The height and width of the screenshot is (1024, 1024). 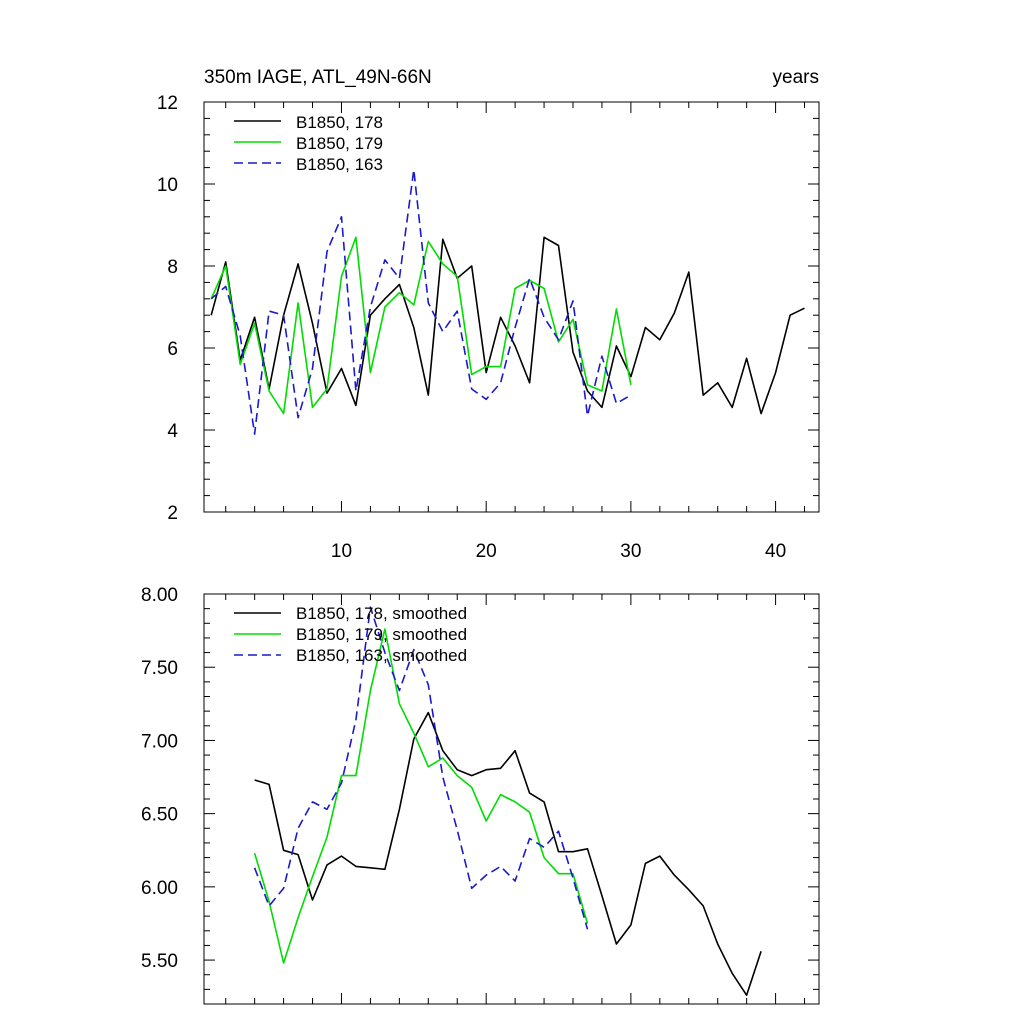 I want to click on y-tick-label: 8, so click(x=172, y=267).